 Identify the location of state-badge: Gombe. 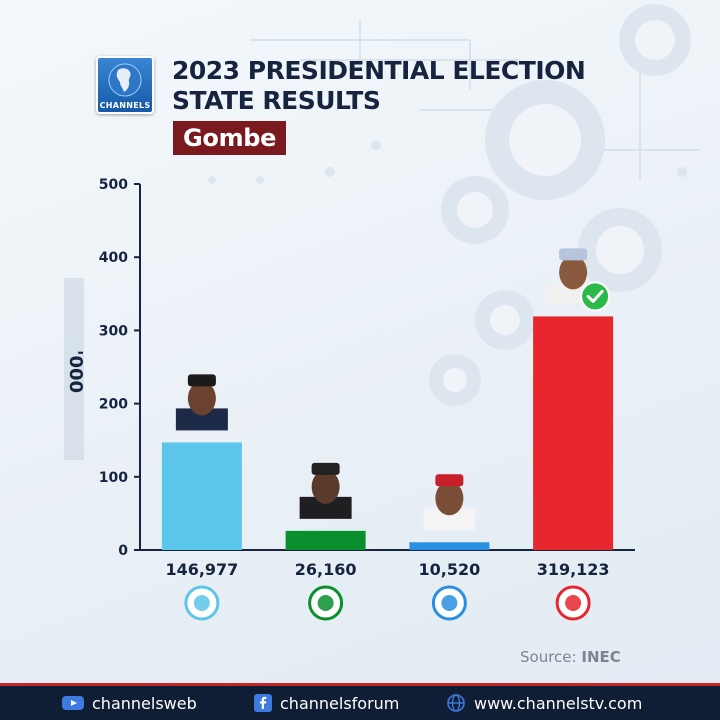
(230, 138).